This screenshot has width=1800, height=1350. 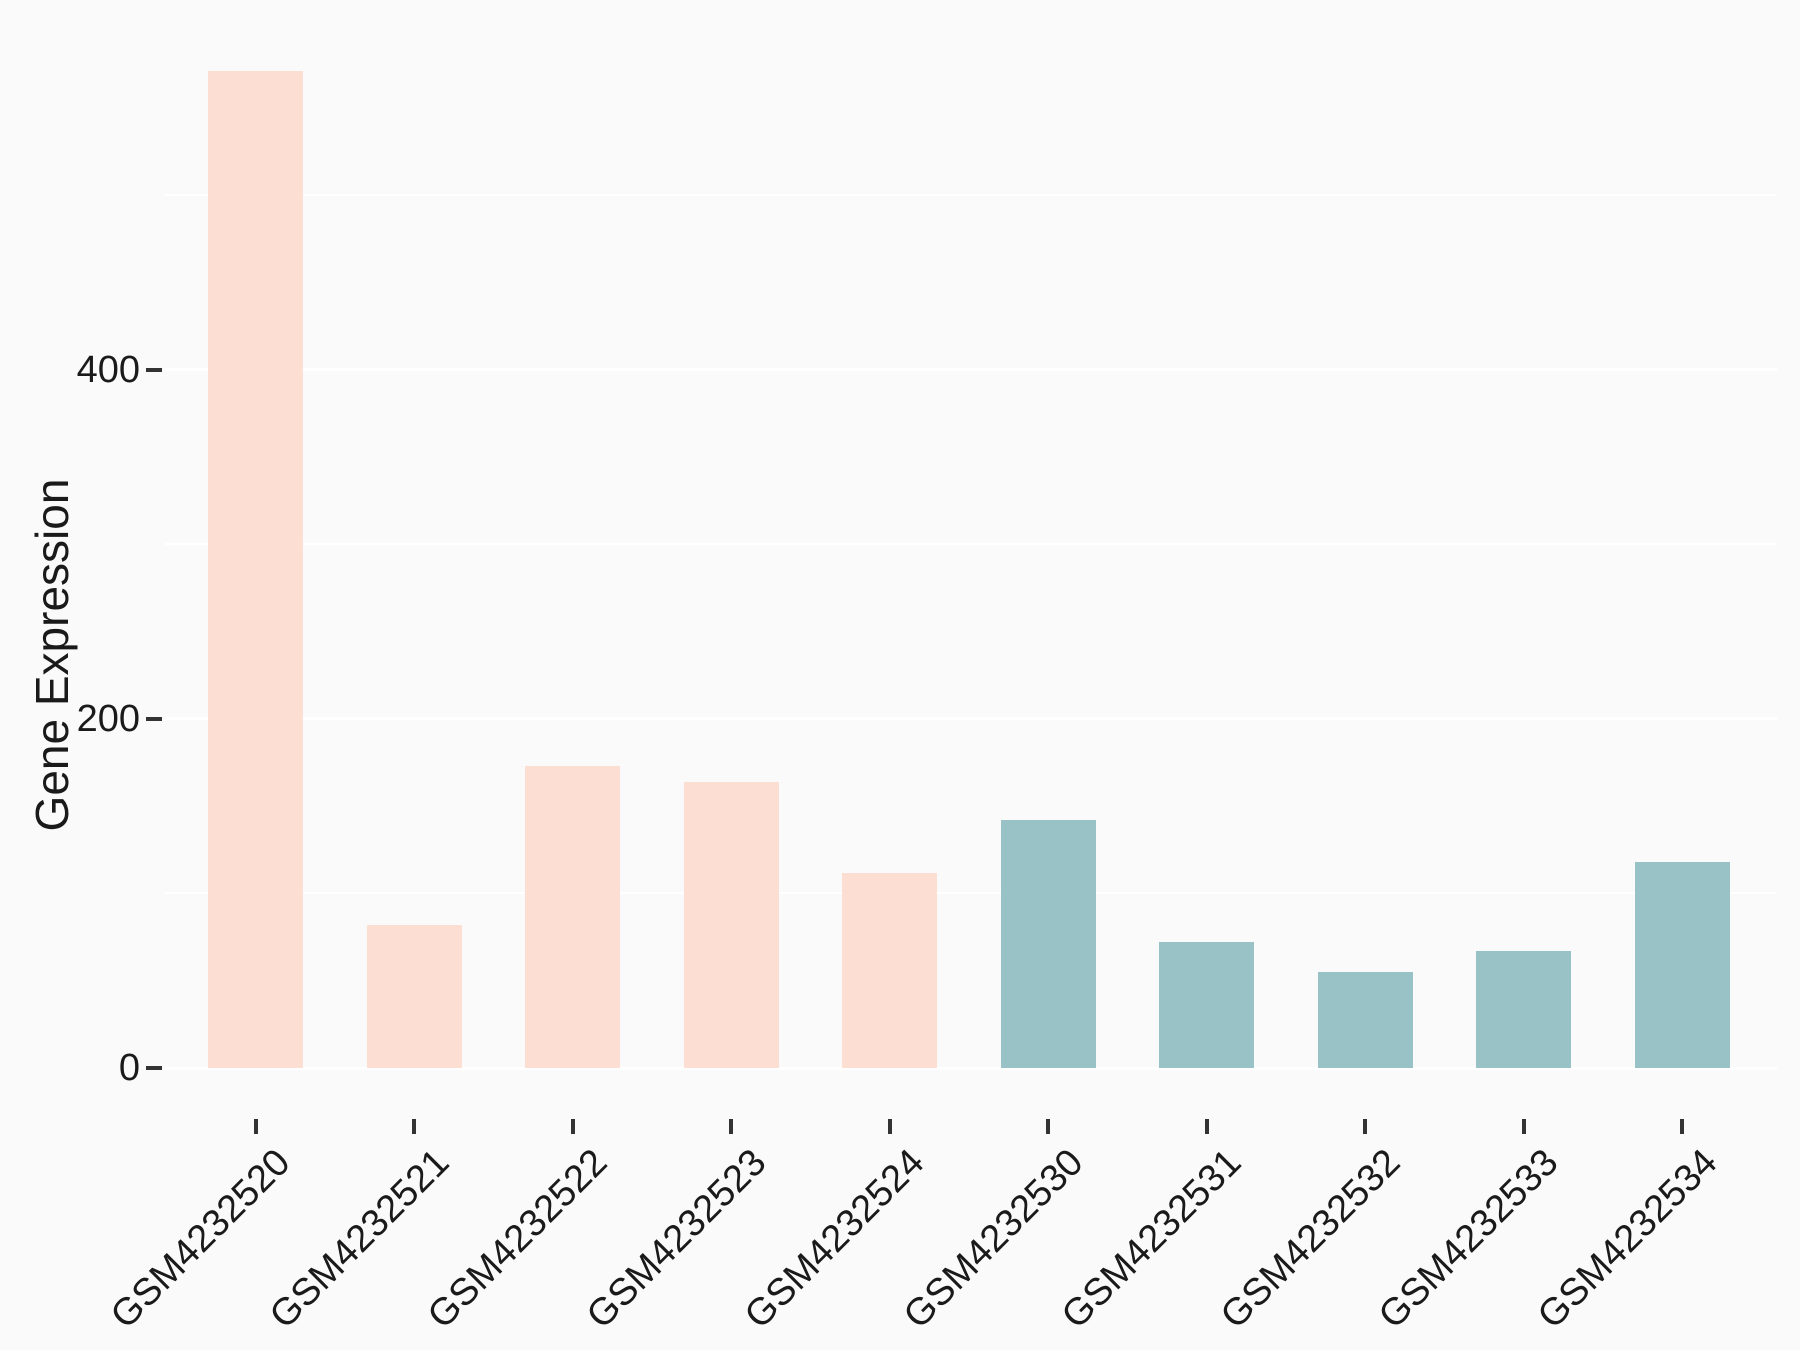 I want to click on x-tick-GSM4232524, so click(x=889, y=1126).